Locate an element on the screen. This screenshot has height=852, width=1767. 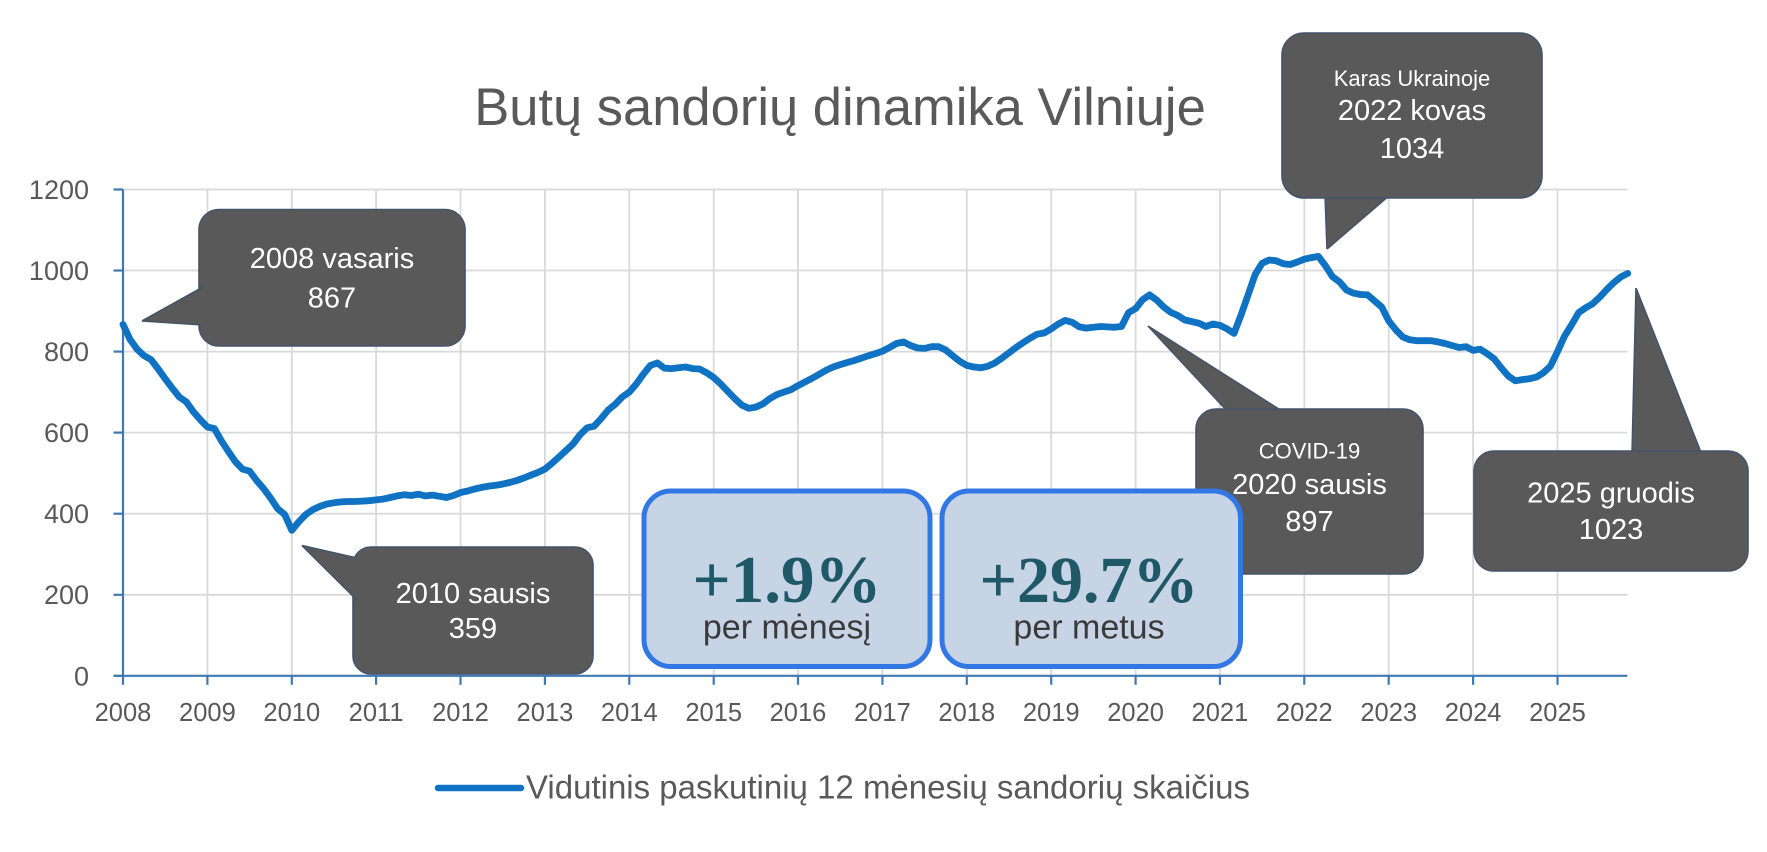
svg-text: 600 is located at coordinates (66, 433).